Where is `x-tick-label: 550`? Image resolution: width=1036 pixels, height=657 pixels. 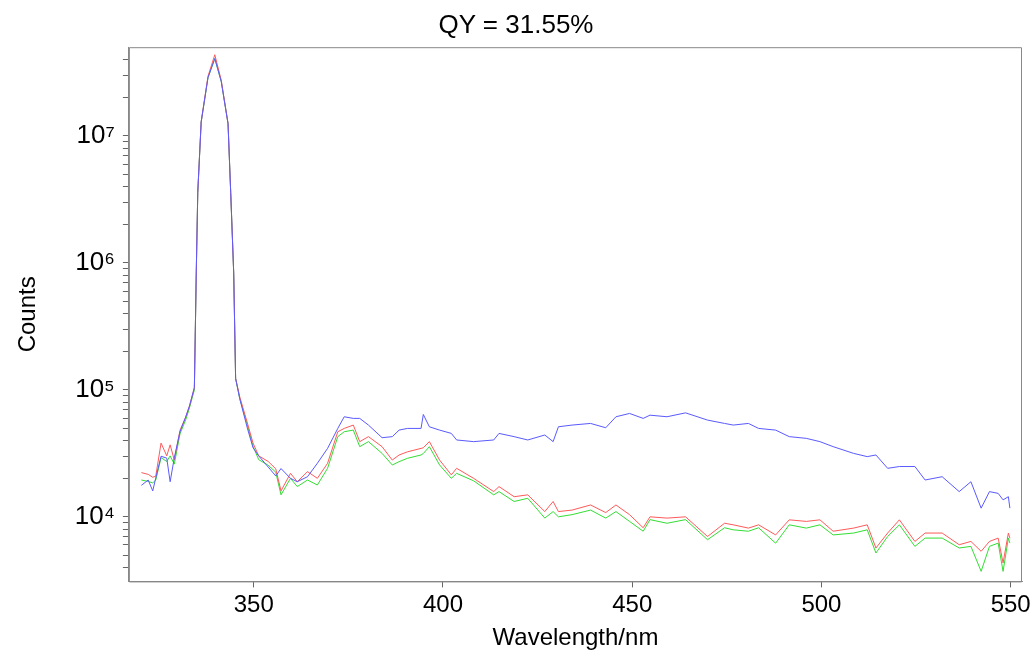
x-tick-label: 550 is located at coordinates (1010, 604).